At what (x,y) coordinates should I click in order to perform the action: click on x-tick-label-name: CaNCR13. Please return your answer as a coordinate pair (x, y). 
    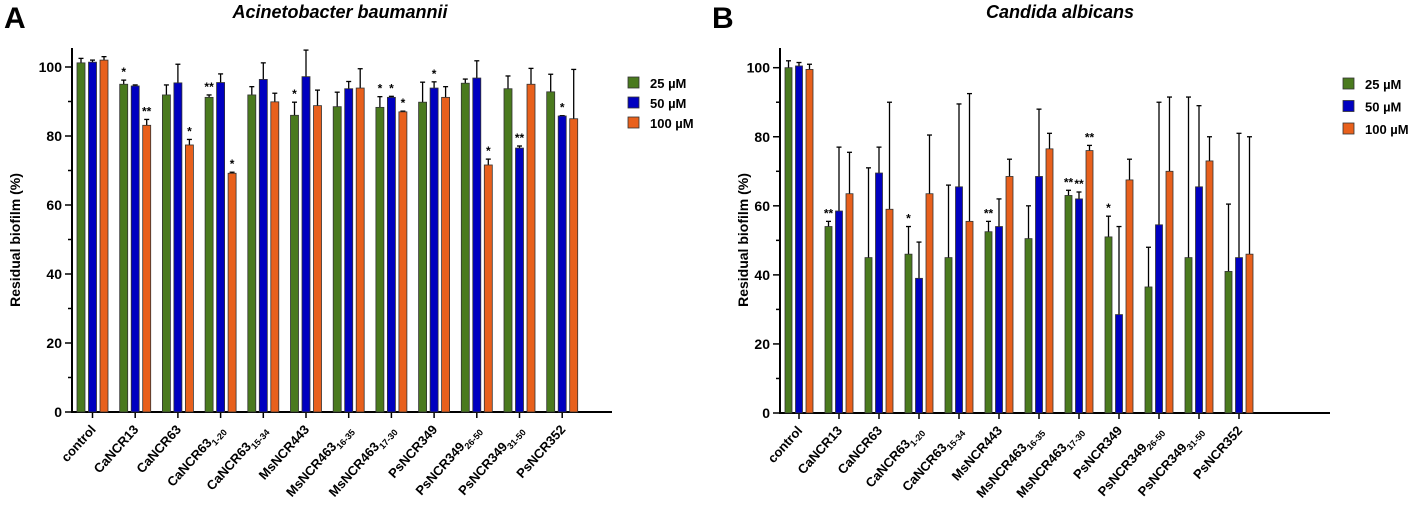
    Looking at the image, I should click on (116, 449).